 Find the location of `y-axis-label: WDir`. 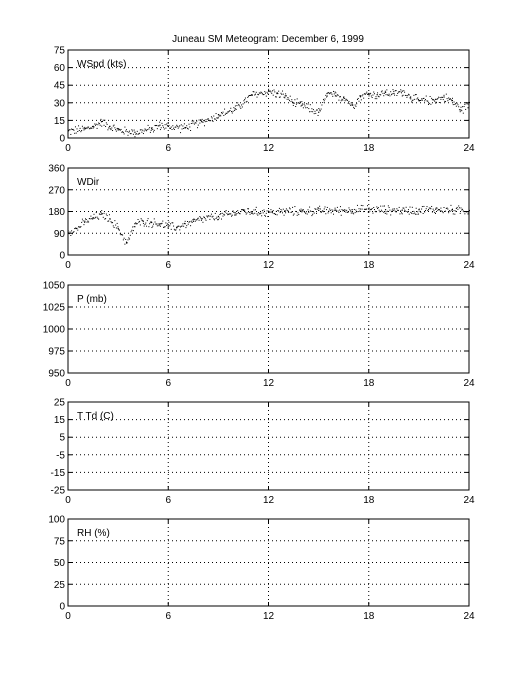

y-axis-label: WDir is located at coordinates (88, 182).